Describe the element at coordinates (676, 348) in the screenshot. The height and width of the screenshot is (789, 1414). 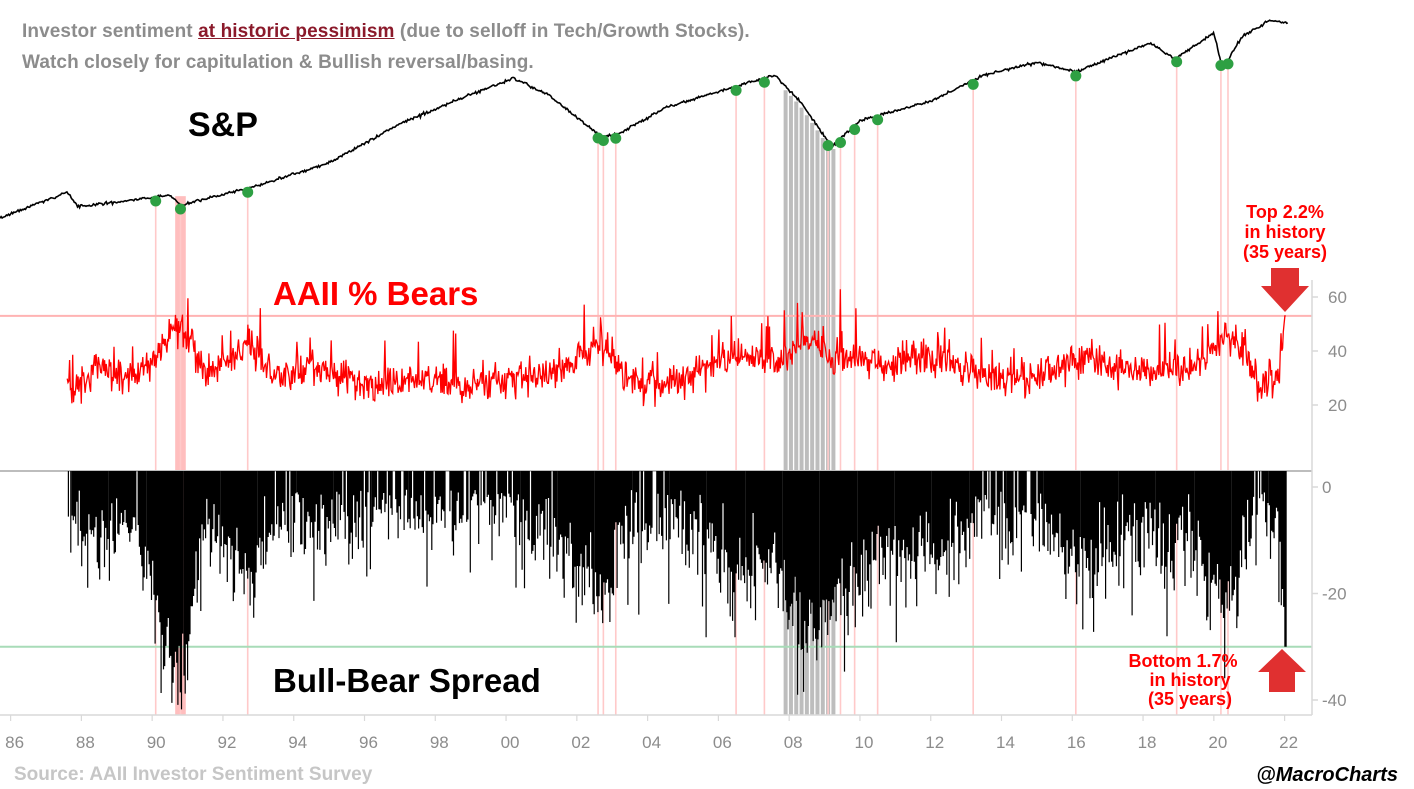
I see `bears-line` at that location.